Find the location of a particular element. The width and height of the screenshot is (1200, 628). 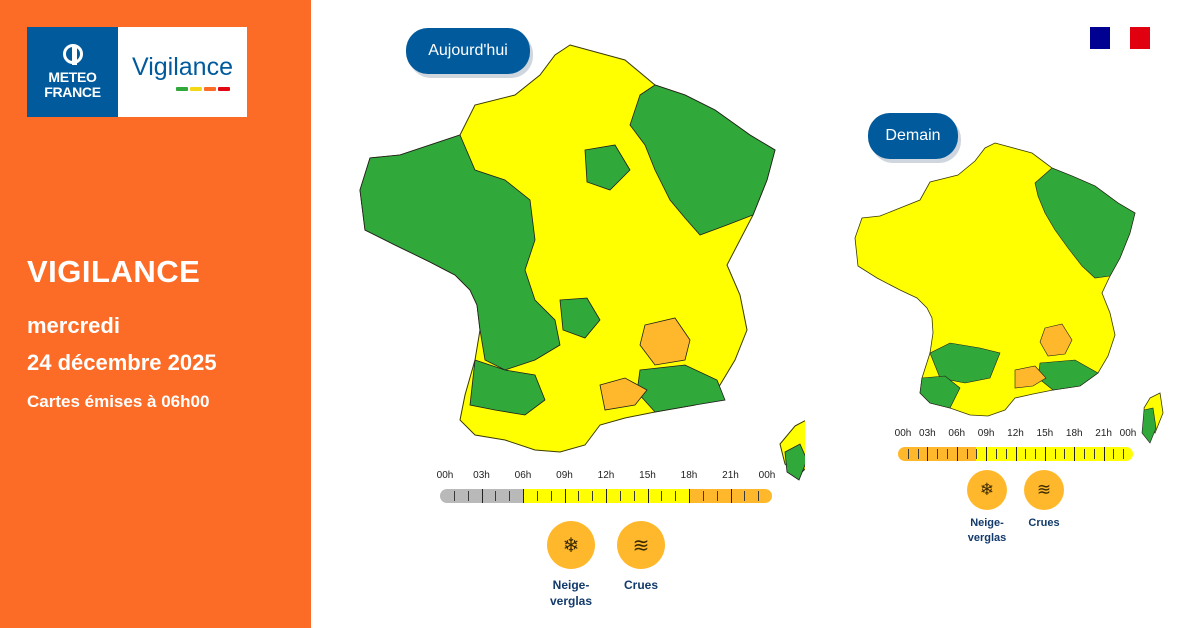

tomorrow-label: Demain is located at coordinates (913, 136).